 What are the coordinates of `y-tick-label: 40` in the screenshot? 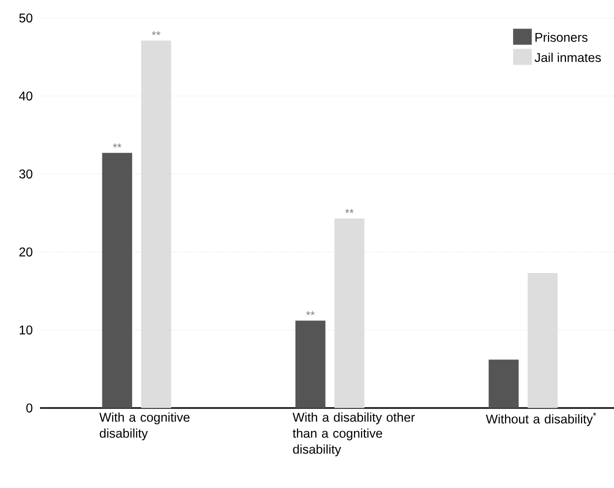 It's located at (25, 96).